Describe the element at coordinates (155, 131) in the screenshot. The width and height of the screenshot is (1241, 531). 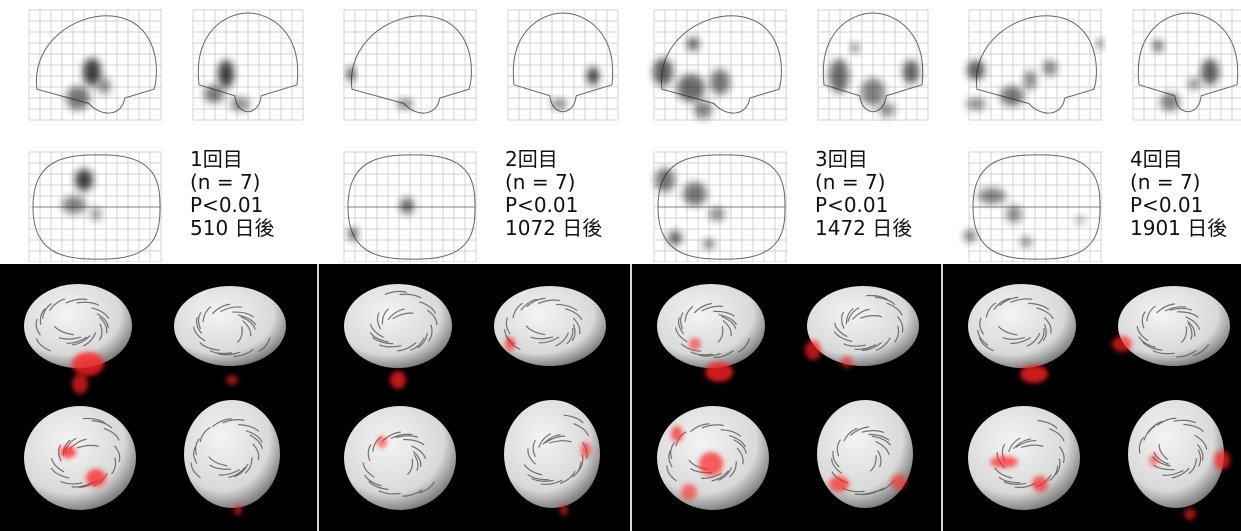
I see `glass-brain-panel-1: 1回目 (n = 7) P<0.01 510 日後` at that location.